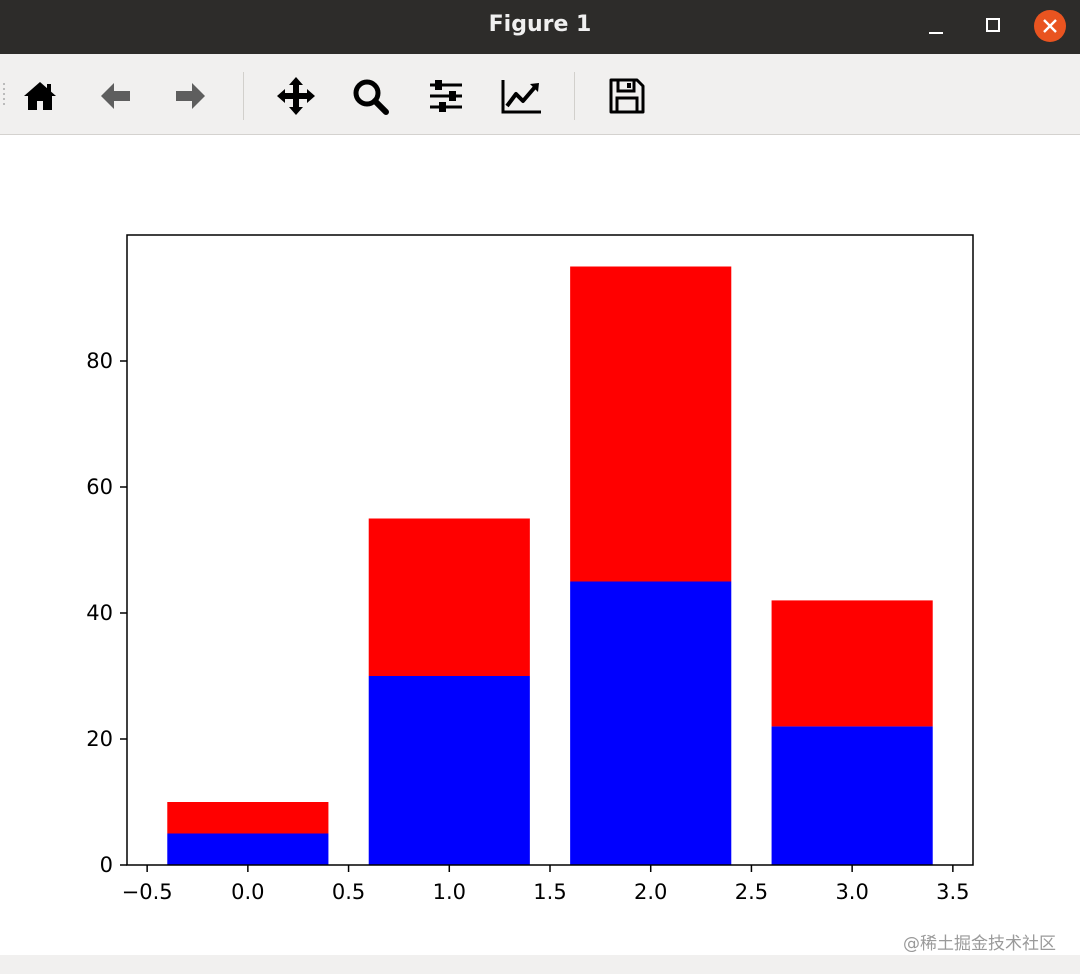 Image resolution: width=1080 pixels, height=974 pixels. What do you see at coordinates (650, 892) in the screenshot?
I see `x-tick-label: 2.0` at bounding box center [650, 892].